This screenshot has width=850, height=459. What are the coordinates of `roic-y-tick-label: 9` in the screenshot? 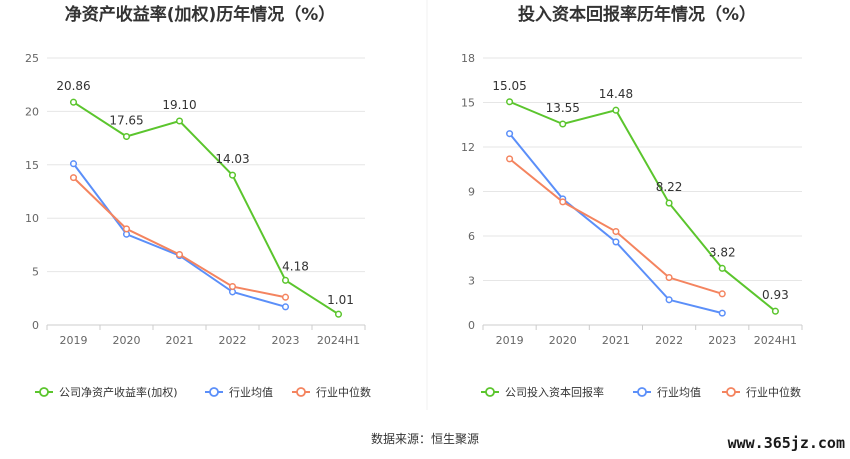 It's located at (471, 192).